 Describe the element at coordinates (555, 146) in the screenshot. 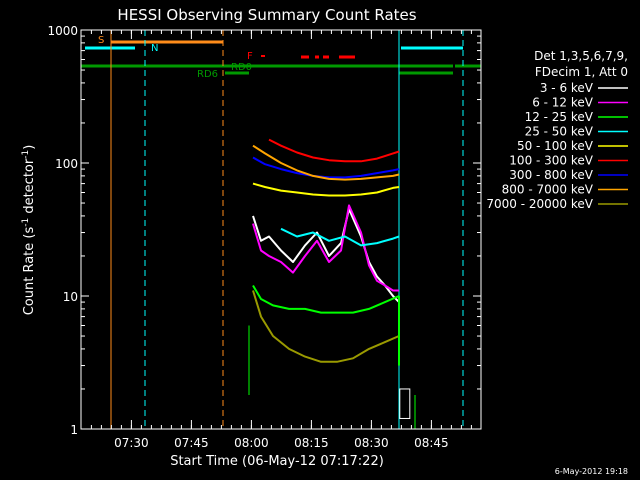

I see `legend-item-label: 50 - 100 keV` at that location.